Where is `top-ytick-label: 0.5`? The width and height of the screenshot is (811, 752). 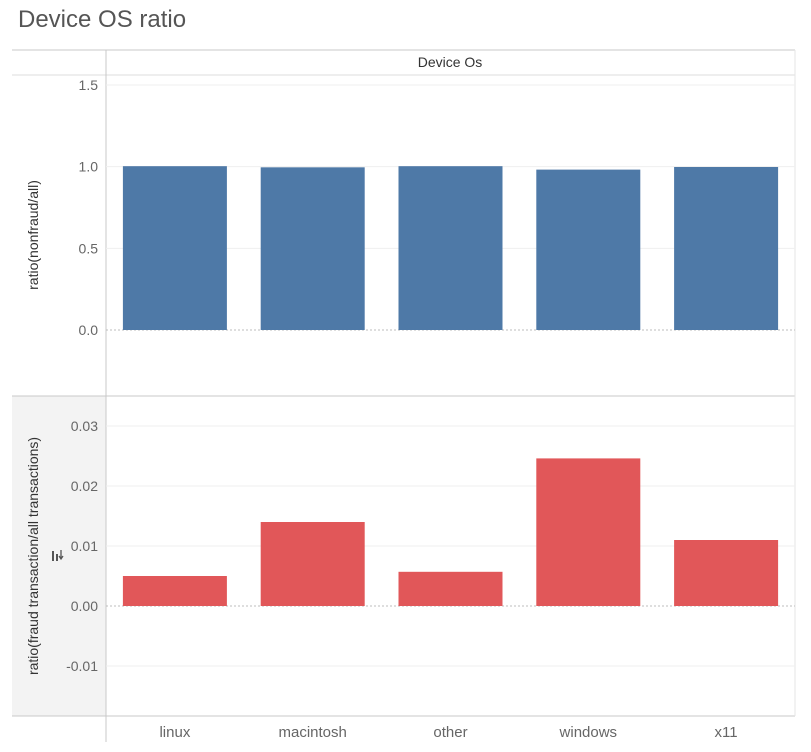
top-ytick-label: 0.5 is located at coordinates (89, 248).